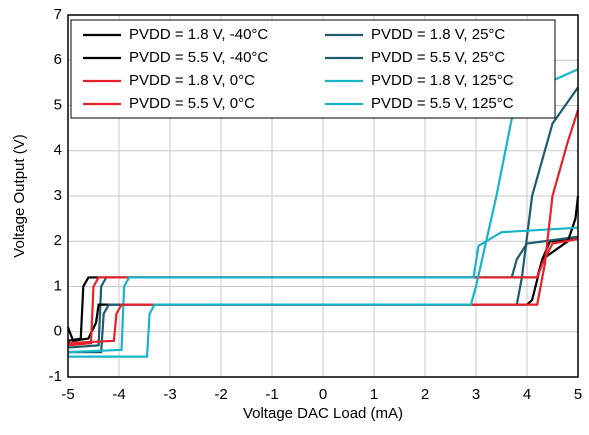 The image size is (589, 435). What do you see at coordinates (58, 150) in the screenshot?
I see `y-tick-label: 4` at bounding box center [58, 150].